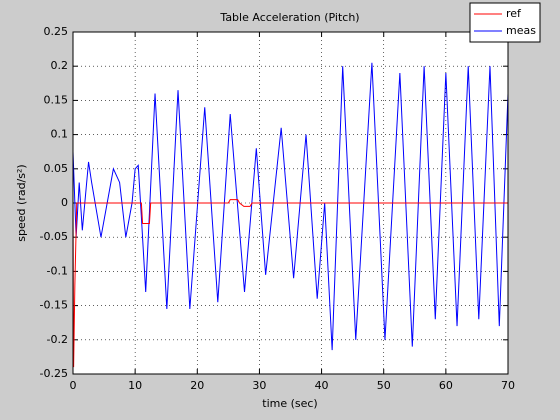  What do you see at coordinates (73, 385) in the screenshot?
I see `x-tick-label: 0` at bounding box center [73, 385].